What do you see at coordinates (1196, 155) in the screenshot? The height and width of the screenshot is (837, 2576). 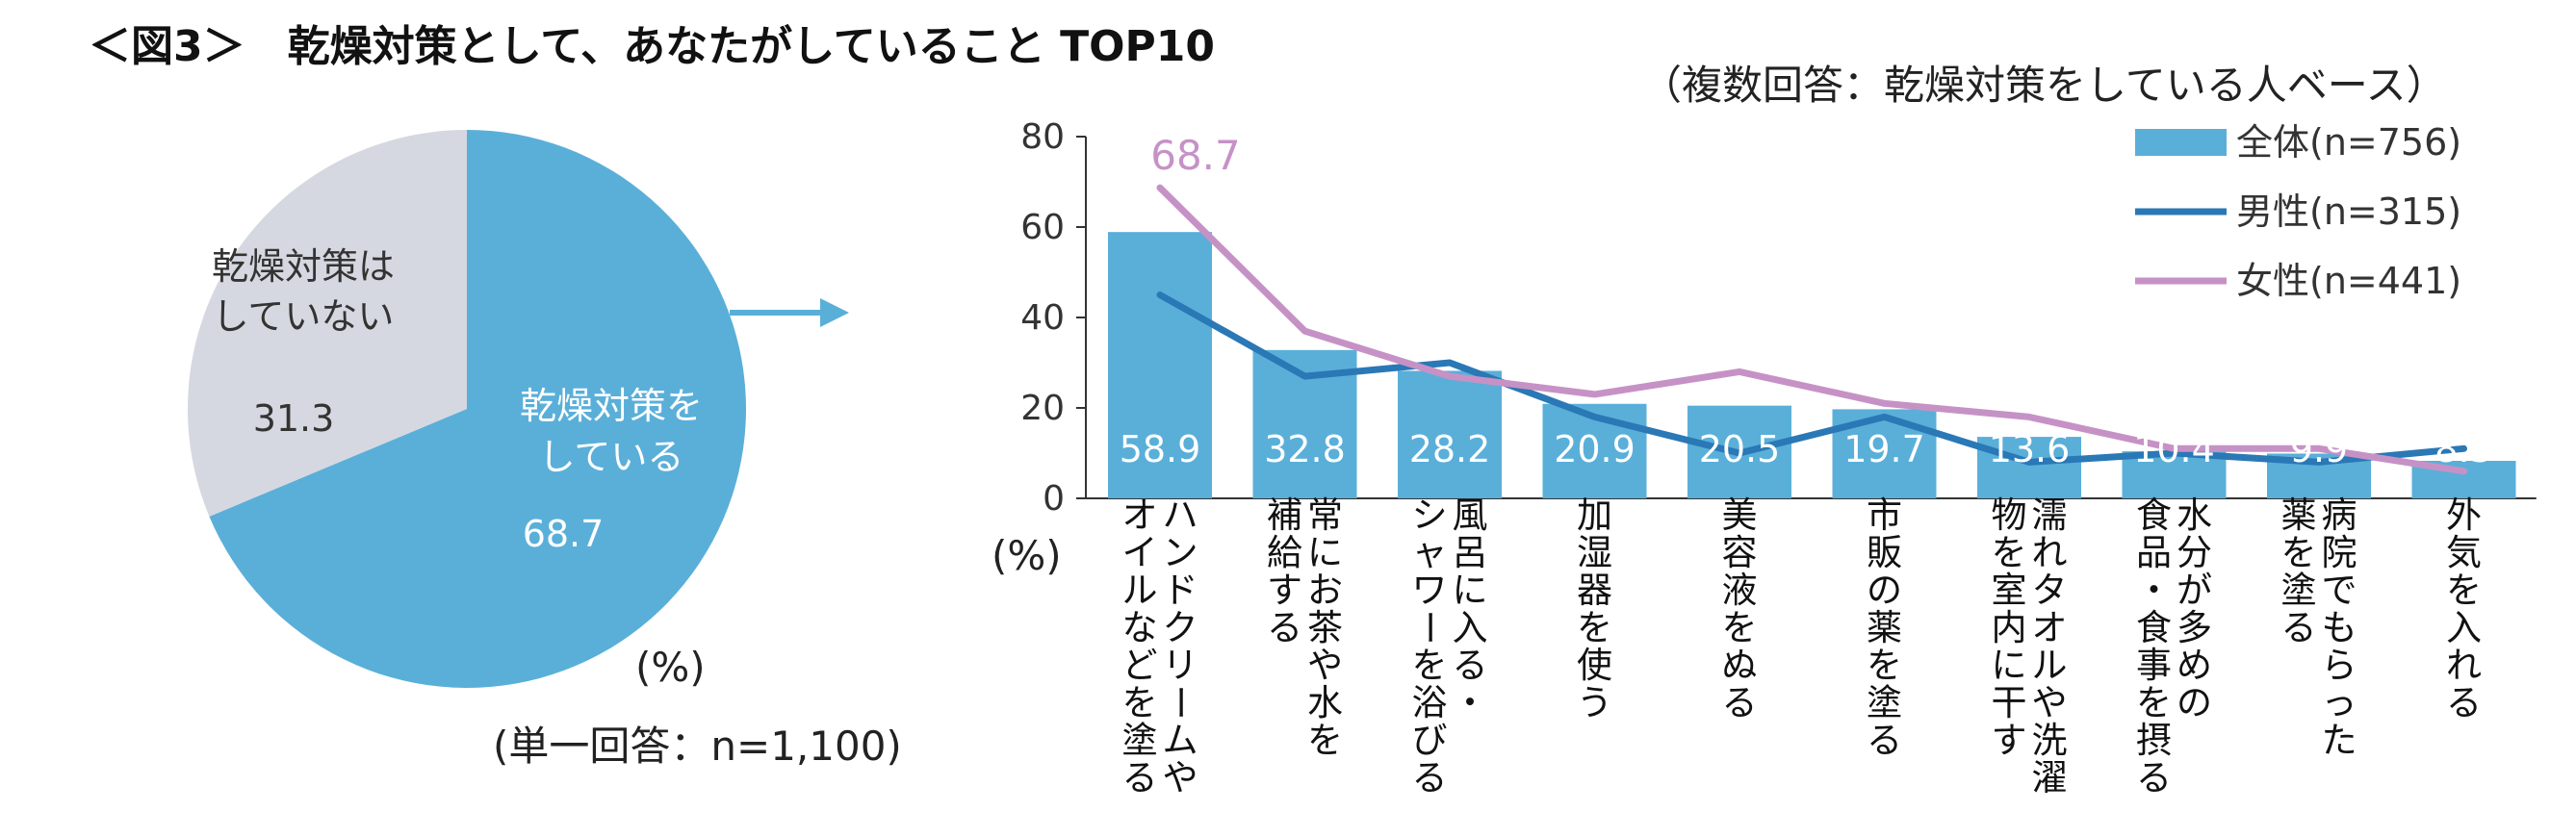 I see `female-peak-label: 68.7` at bounding box center [1196, 155].